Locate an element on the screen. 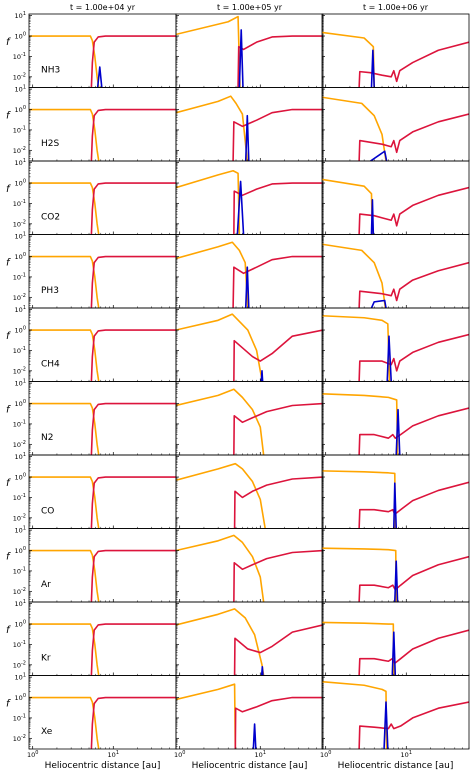 Image resolution: width=474 pixels, height=773 pixels. species-label: NH3 is located at coordinates (50, 71).